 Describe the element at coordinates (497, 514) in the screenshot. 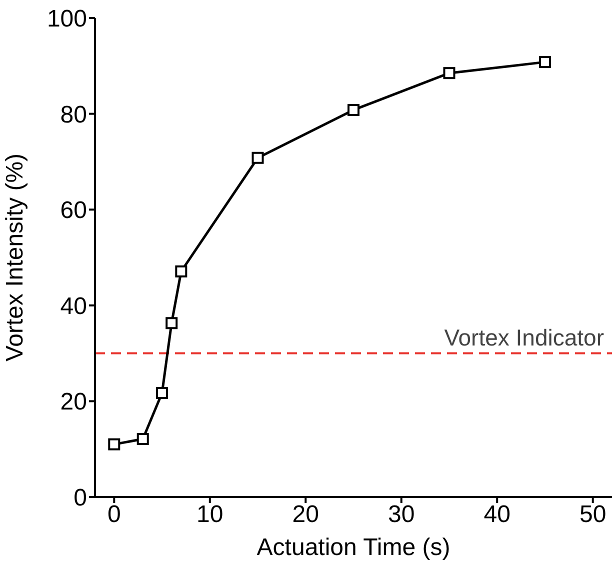

I see `x-tick-label: 40` at that location.